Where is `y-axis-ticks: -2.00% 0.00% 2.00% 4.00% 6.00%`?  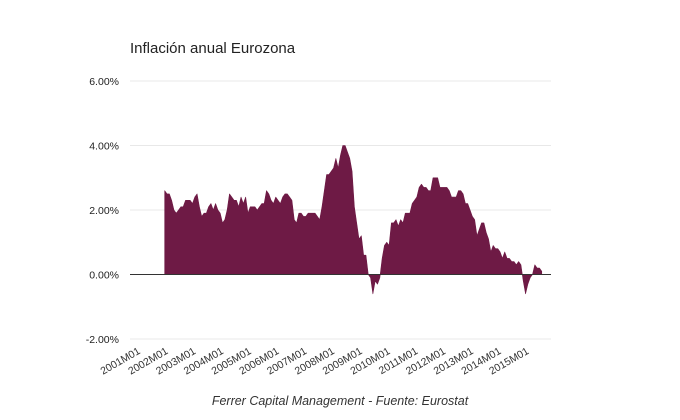
y-axis-ticks: -2.00% 0.00% 2.00% 4.00% 6.00% is located at coordinates (102, 211).